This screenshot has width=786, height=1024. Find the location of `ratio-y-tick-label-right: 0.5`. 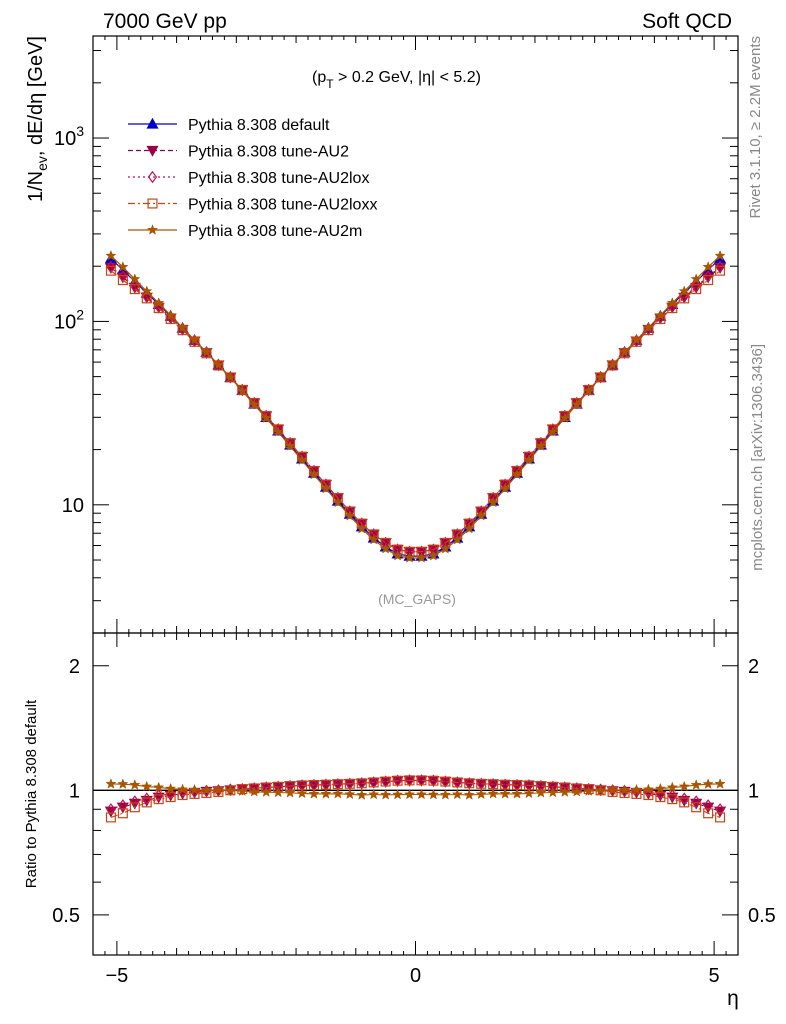

ratio-y-tick-label-right: 0.5 is located at coordinates (762, 916).